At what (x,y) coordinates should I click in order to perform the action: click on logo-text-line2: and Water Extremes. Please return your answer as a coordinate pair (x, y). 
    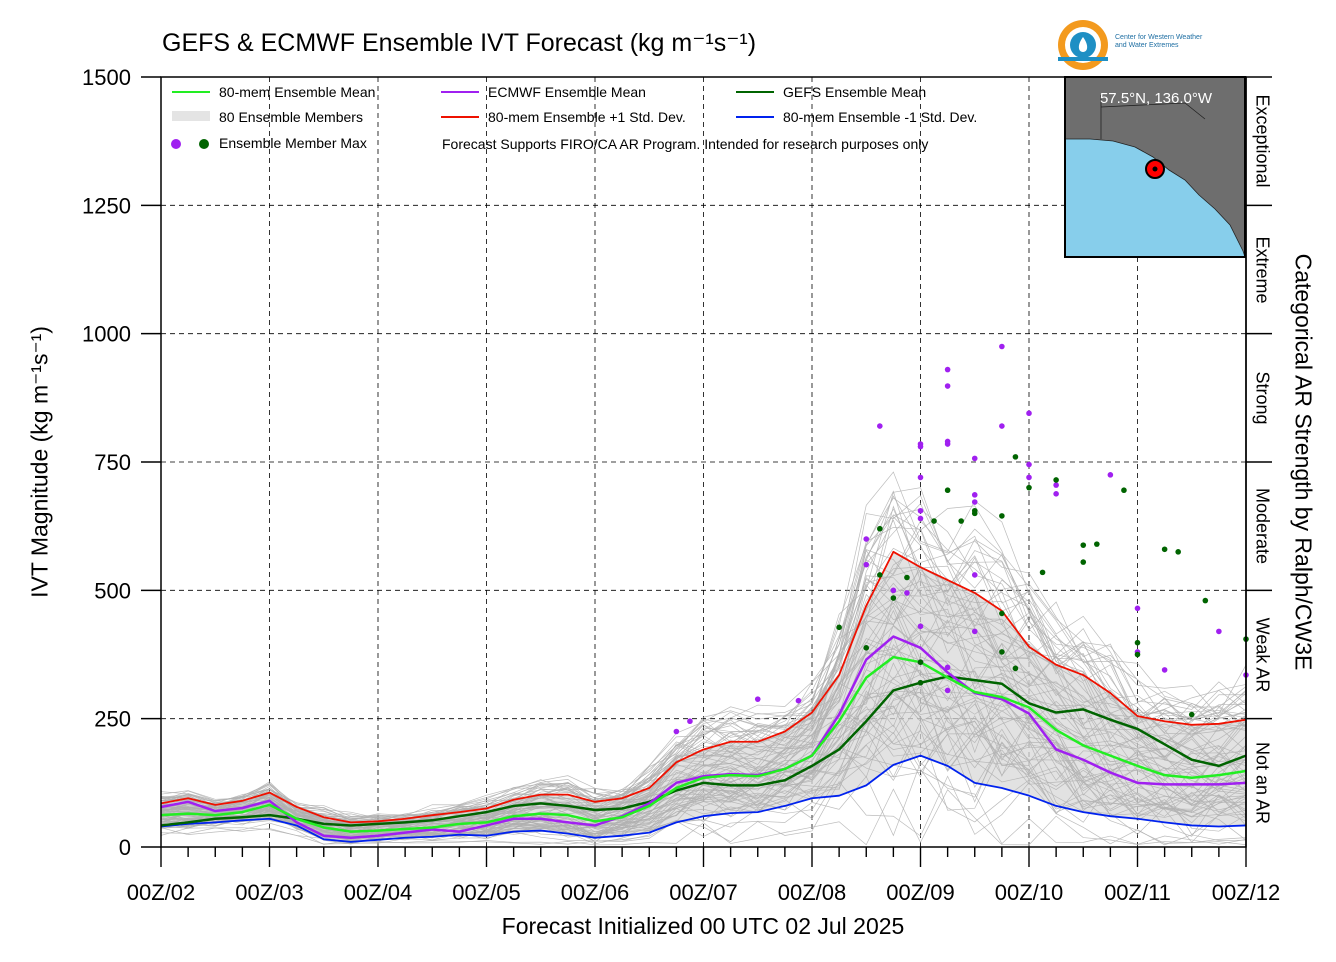
    Looking at the image, I should click on (1147, 45).